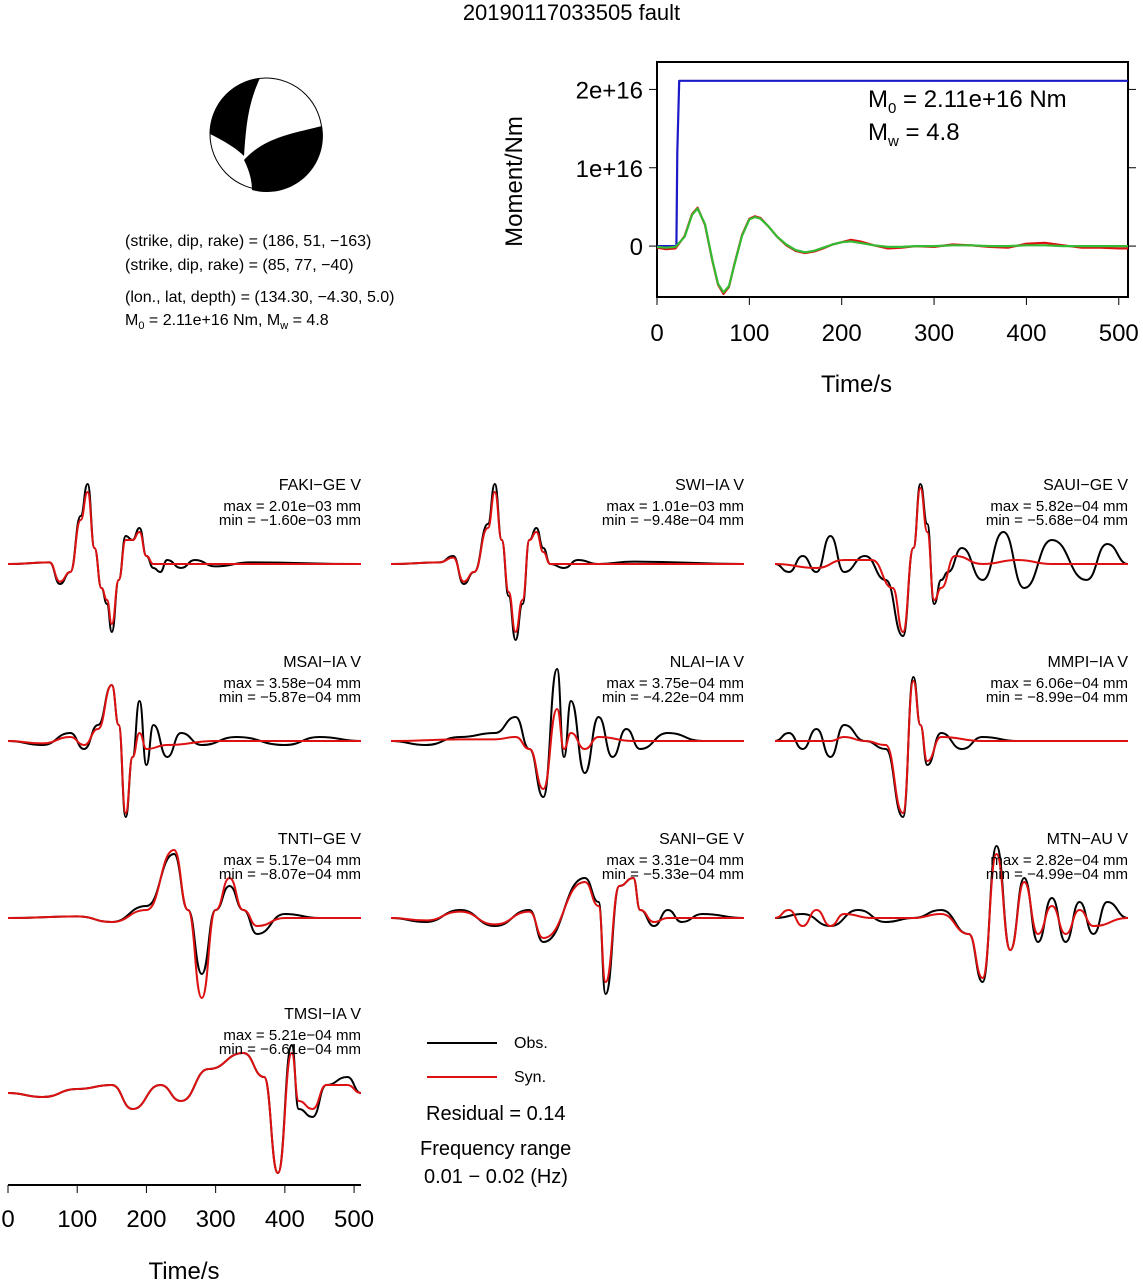  I want to click on nodal-plane-2: (strike, dip, rake) = (85, 77, −40), so click(239, 265).